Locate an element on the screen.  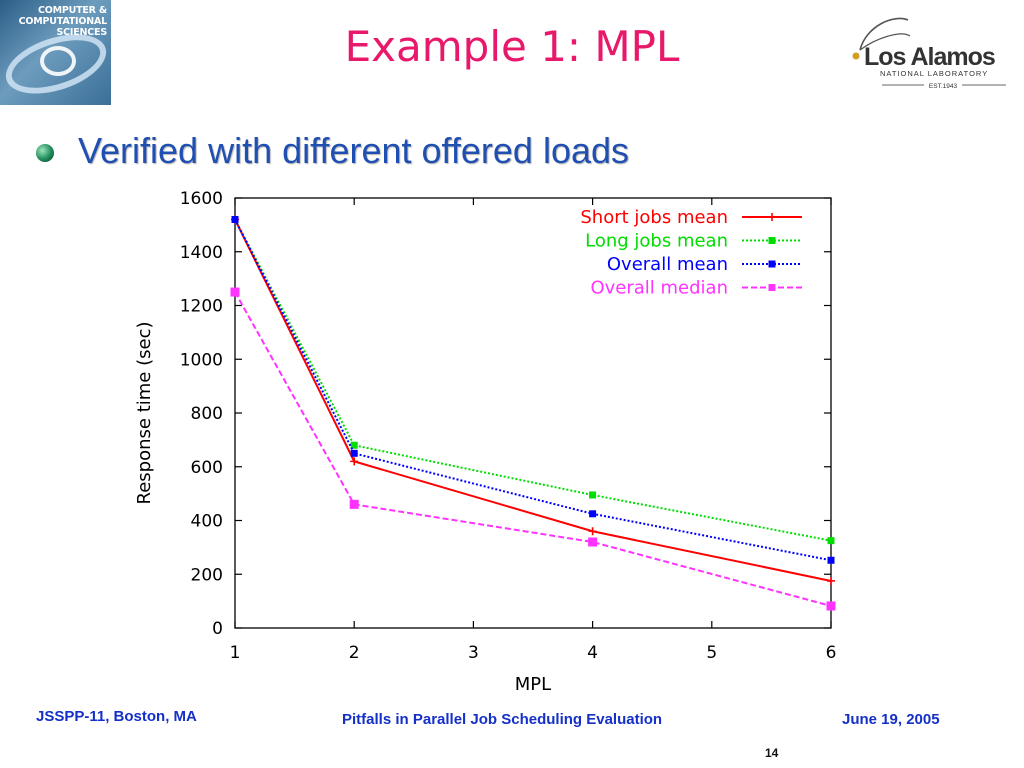
page-number: 14 is located at coordinates (772, 753).